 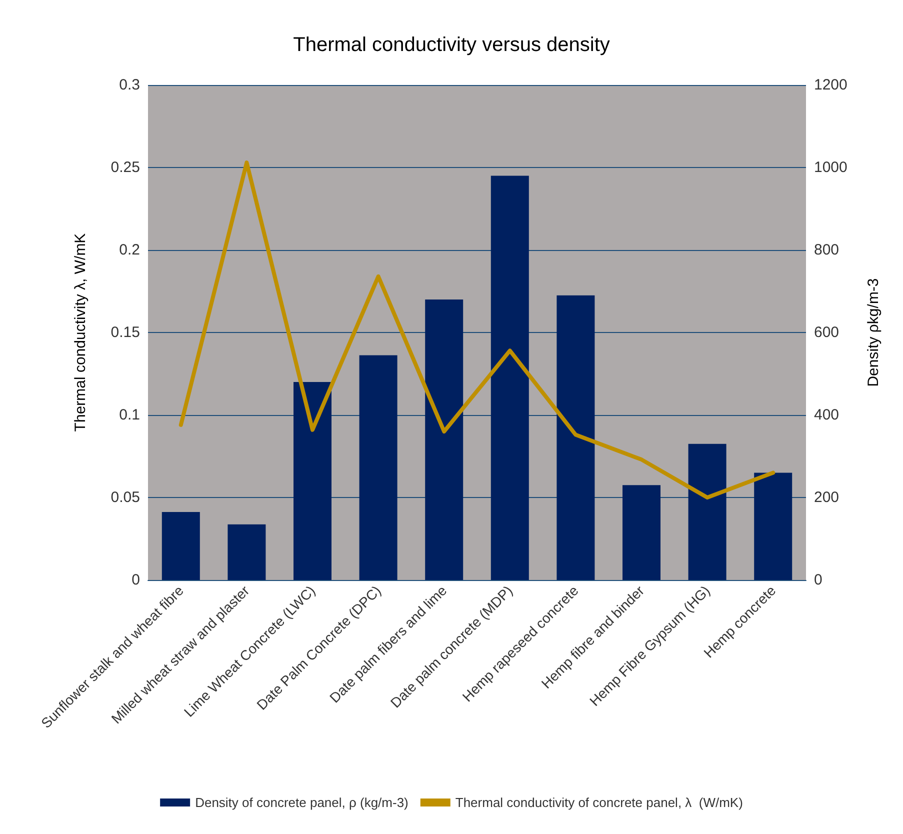 What do you see at coordinates (873, 332) in the screenshot?
I see `y2-axis-title: Density ρkg/m-3` at bounding box center [873, 332].